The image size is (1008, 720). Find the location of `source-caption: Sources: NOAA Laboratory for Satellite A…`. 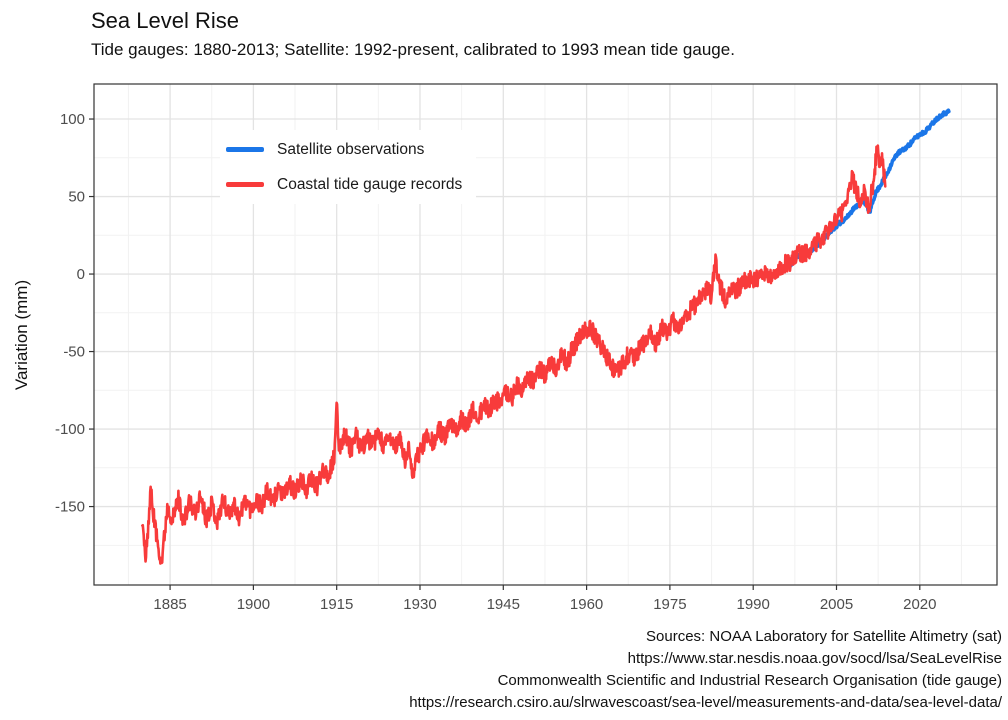

source-caption: Sources: NOAA Laboratory for Satellite A… is located at coordinates (705, 670).